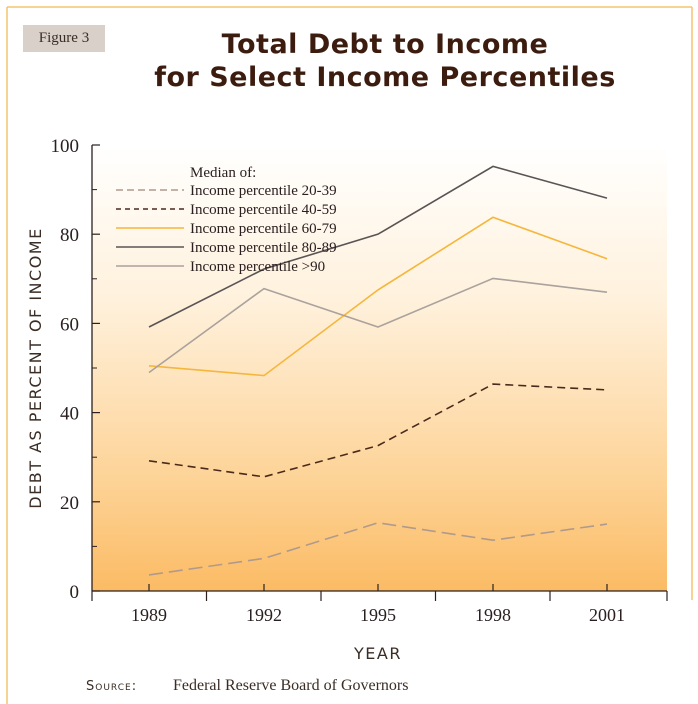  Describe the element at coordinates (111, 686) in the screenshot. I see `source-prefix: Source:` at that location.